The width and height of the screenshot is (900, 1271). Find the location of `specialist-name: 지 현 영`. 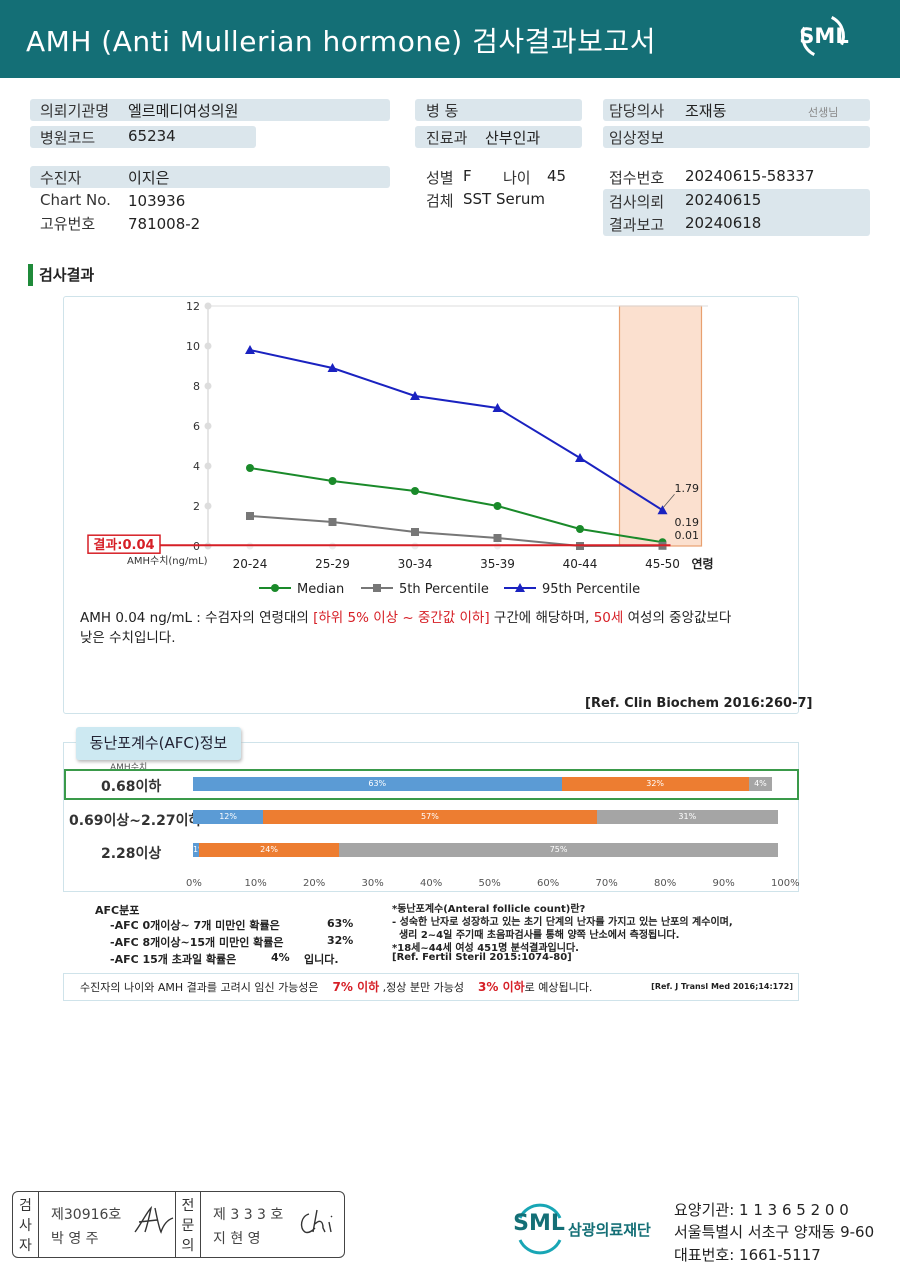

specialist-name: 지 현 영 is located at coordinates (237, 1239).